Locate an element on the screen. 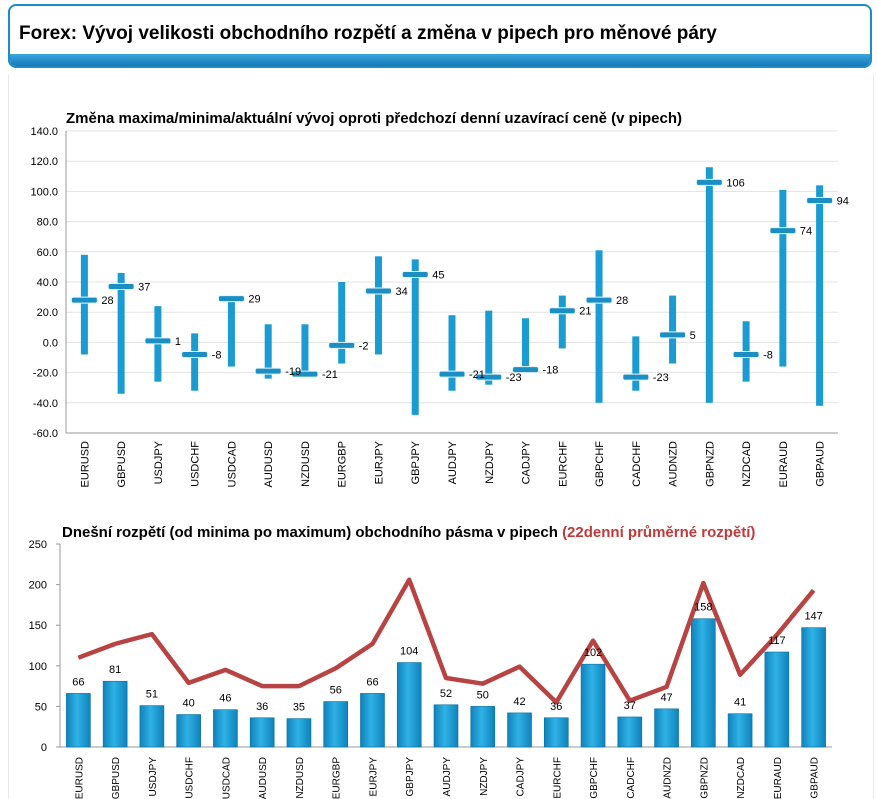 This screenshot has width=877, height=799. x-tick-label: EURGBP is located at coordinates (343, 464).